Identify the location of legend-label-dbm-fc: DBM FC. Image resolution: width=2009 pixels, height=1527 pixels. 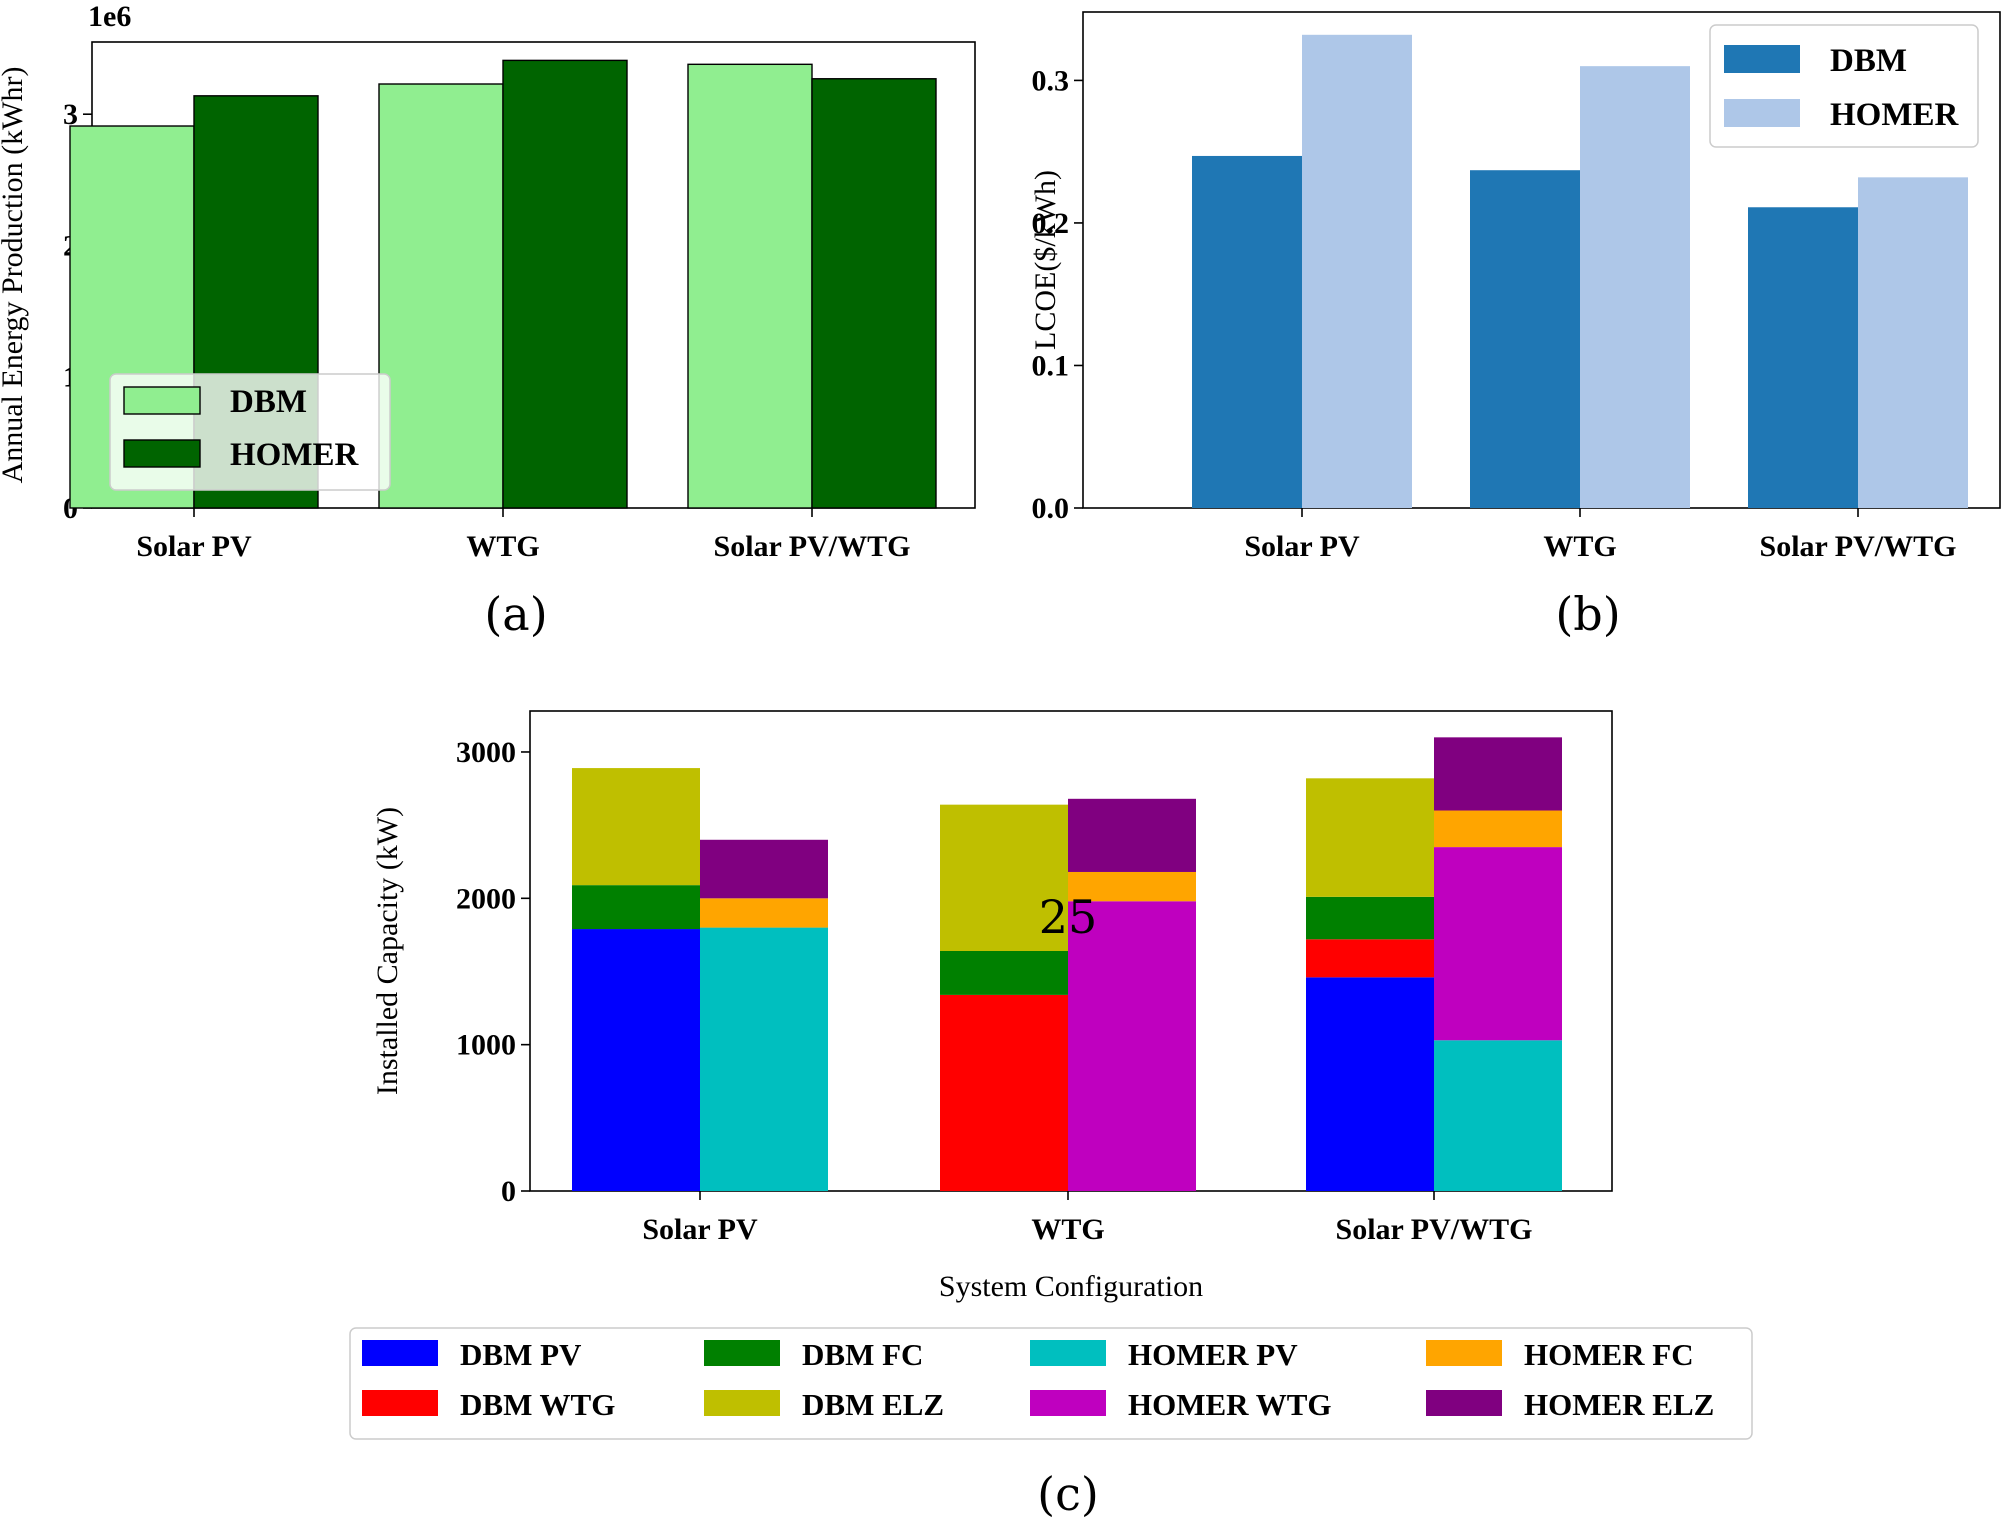
(862, 1354).